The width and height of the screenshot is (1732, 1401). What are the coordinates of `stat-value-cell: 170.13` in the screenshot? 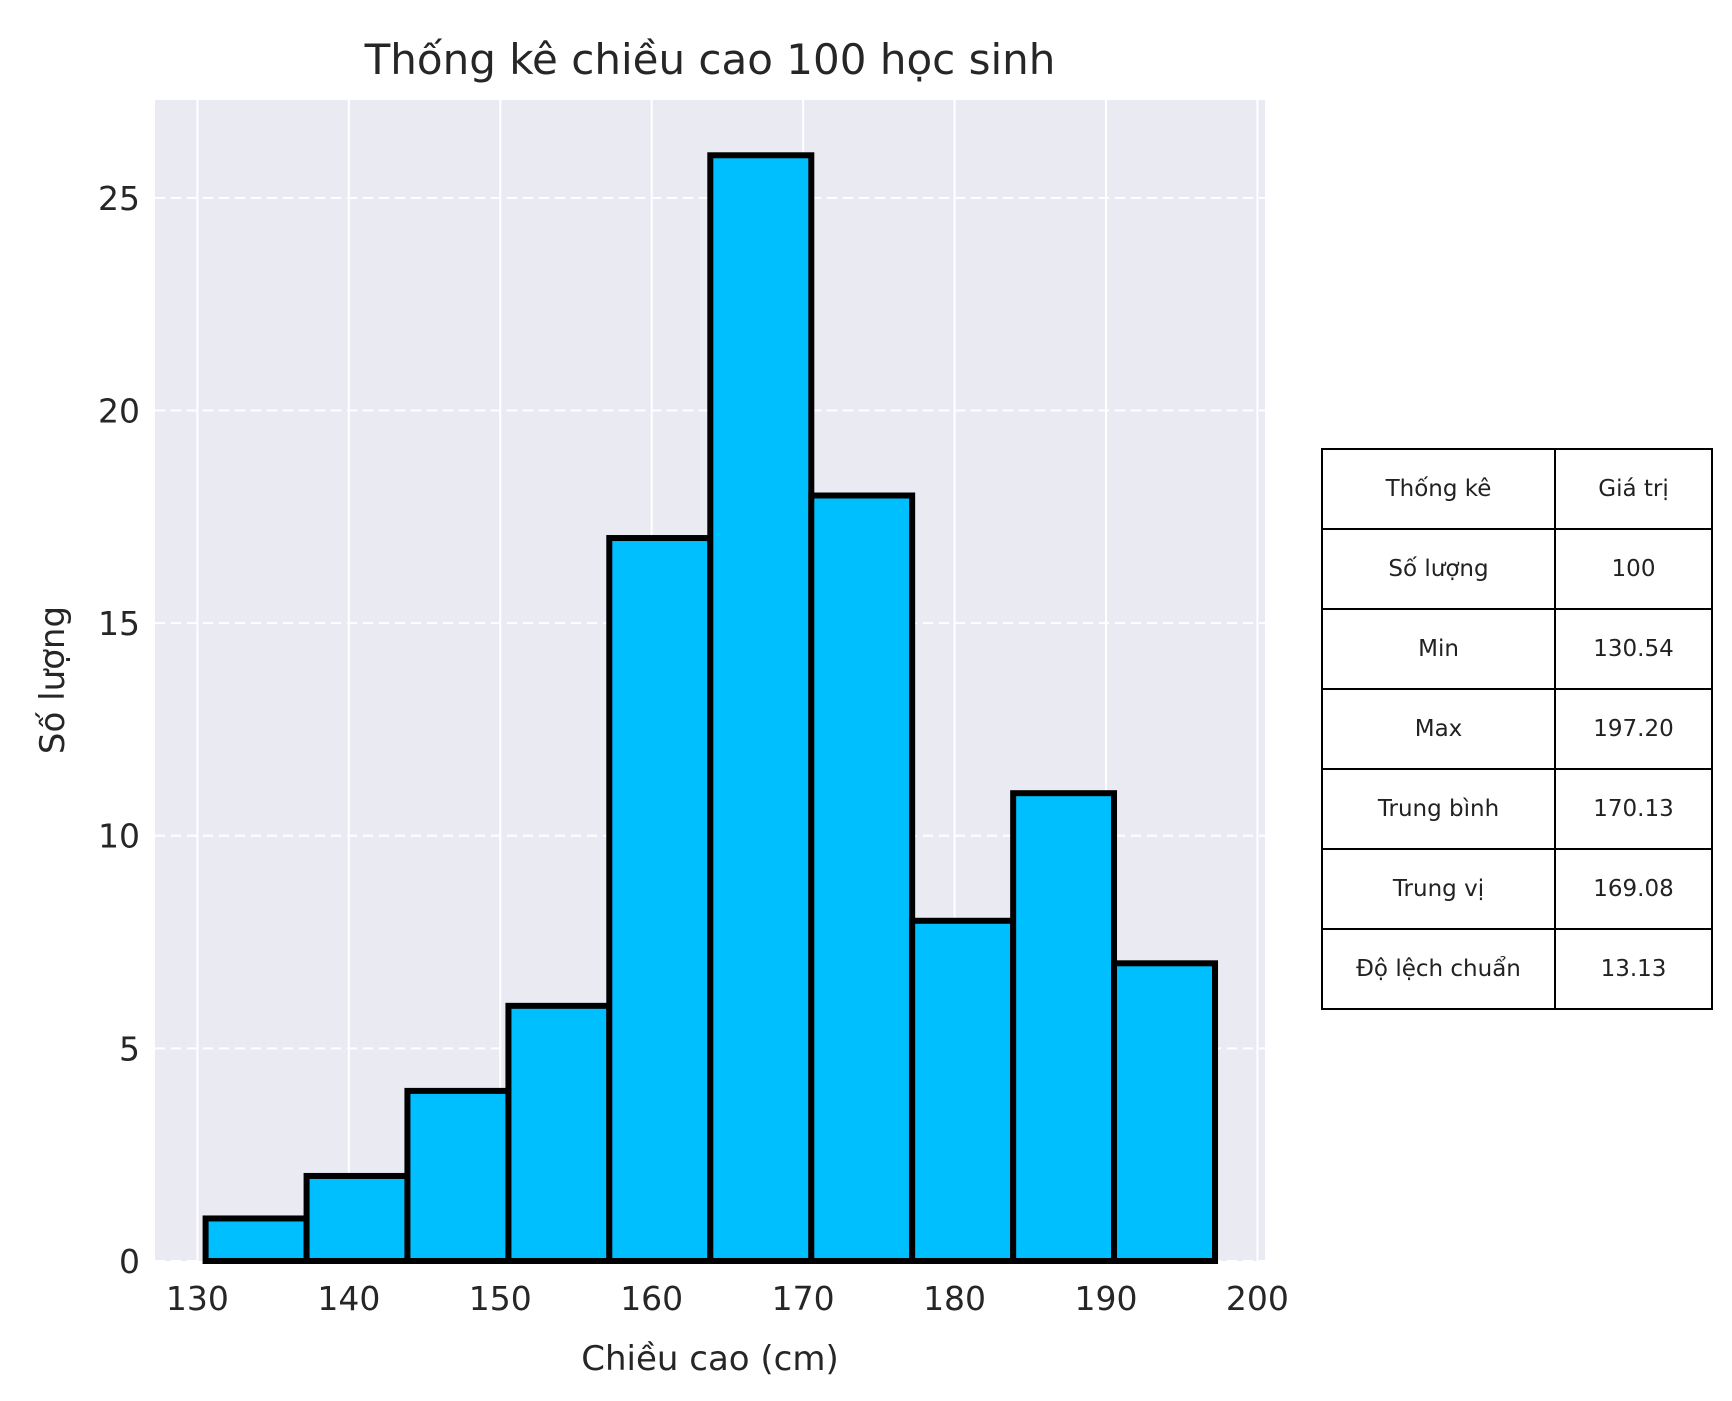 It's located at (1633, 809).